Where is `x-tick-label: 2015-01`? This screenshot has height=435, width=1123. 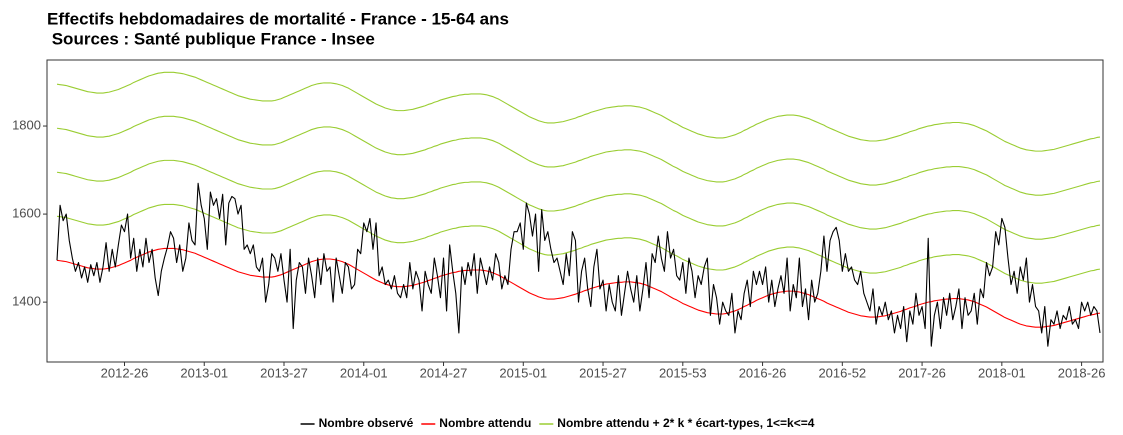
x-tick-label: 2015-01 is located at coordinates (523, 372).